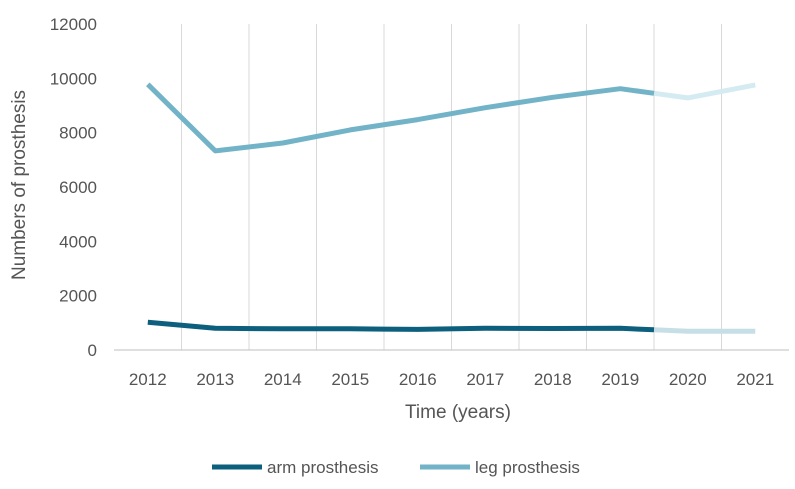 The image size is (795, 489). Describe the element at coordinates (78, 241) in the screenshot. I see `y-tick-label: 4000` at that location.